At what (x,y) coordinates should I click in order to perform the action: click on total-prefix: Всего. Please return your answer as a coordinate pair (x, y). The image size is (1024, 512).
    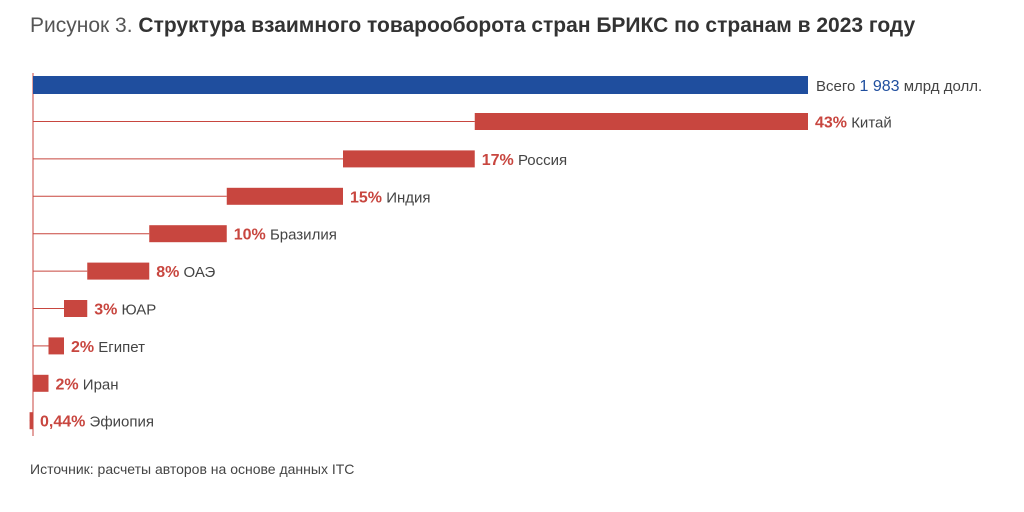
    Looking at the image, I should click on (838, 86).